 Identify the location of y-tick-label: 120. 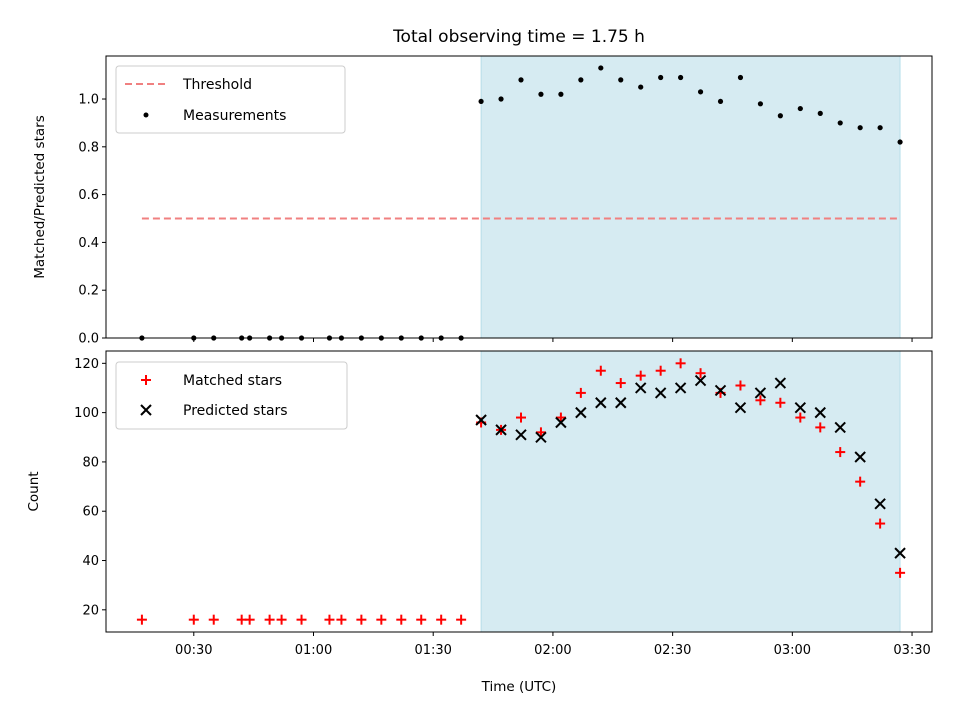
(86, 364).